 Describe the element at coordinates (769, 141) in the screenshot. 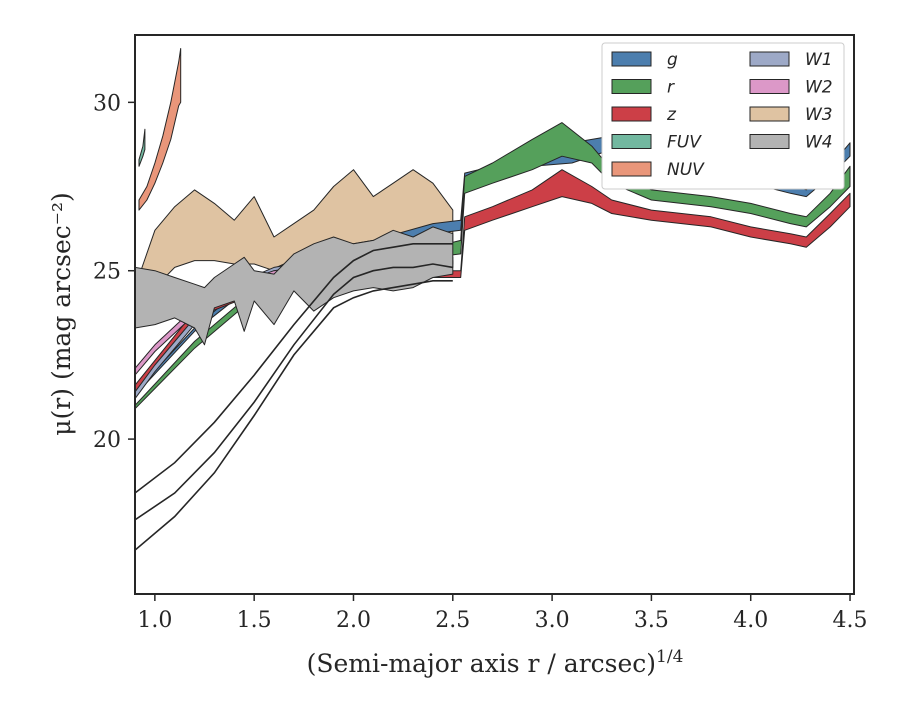

I see `legend-swatch-w4` at that location.